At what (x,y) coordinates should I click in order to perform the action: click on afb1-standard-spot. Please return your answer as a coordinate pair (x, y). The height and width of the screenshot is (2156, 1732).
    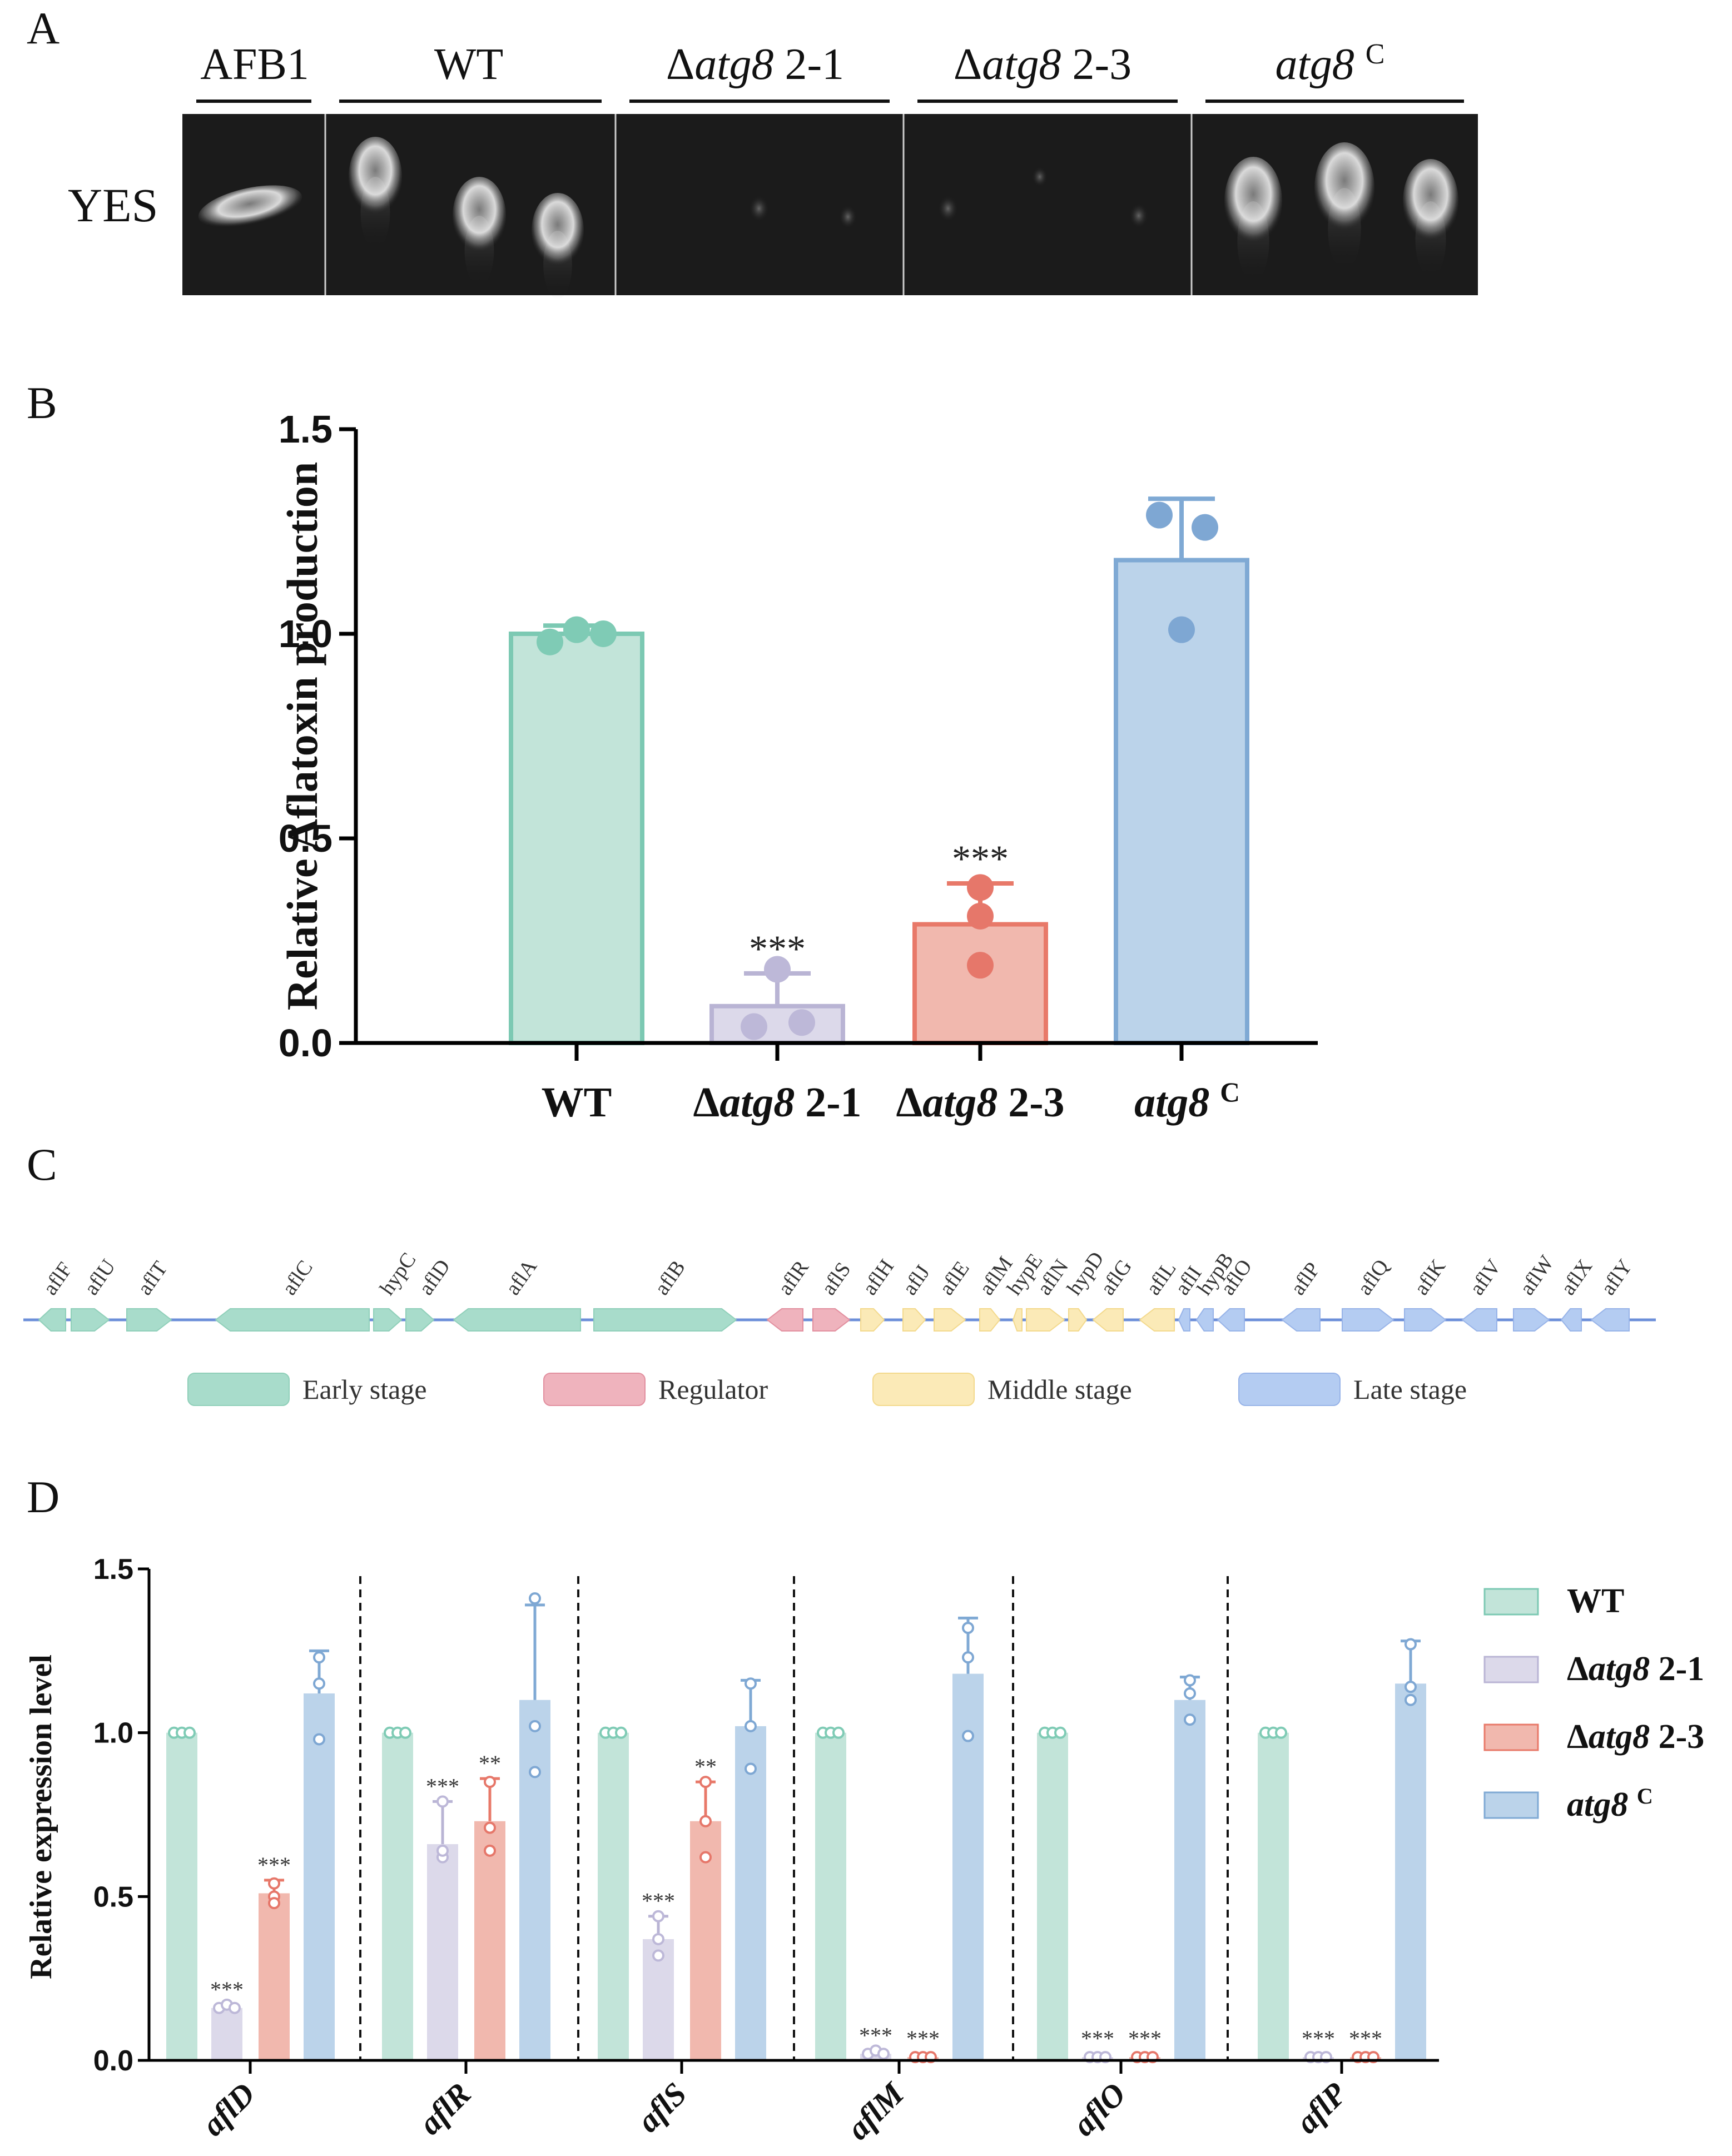
    Looking at the image, I should click on (250, 206).